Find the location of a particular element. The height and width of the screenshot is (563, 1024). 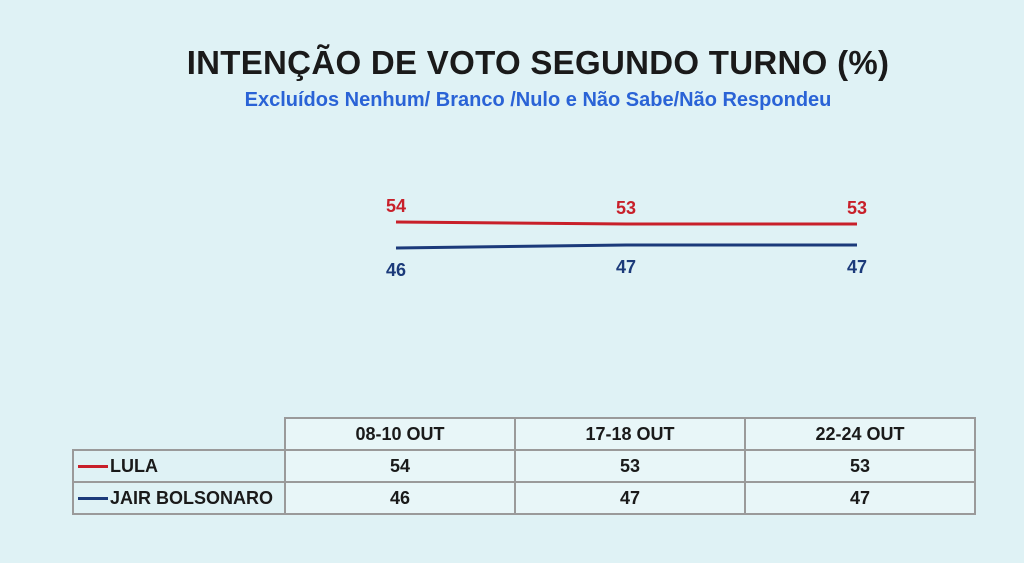

chart-title: INTENÇÃO DE VOTO SEGUNDO TURNO (%) is located at coordinates (538, 62).